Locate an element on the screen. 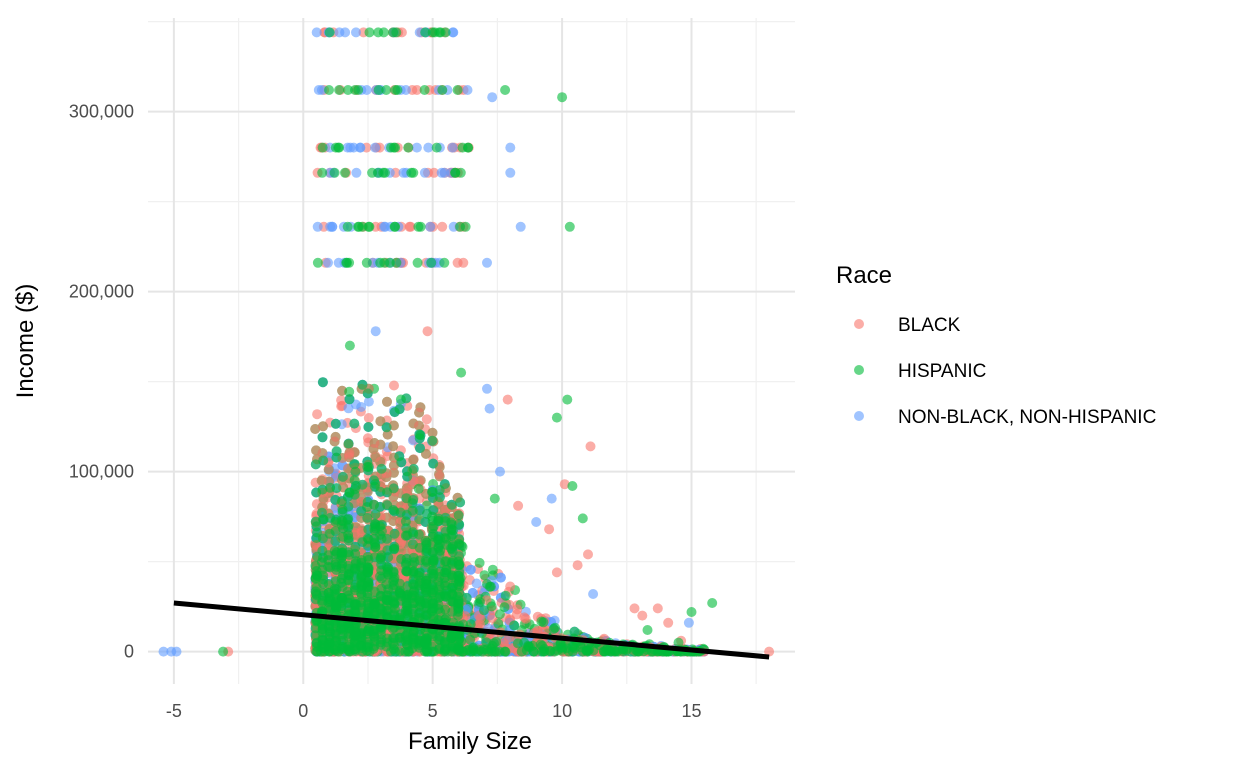  y-tick-label: 300,000 is located at coordinates (101, 112).